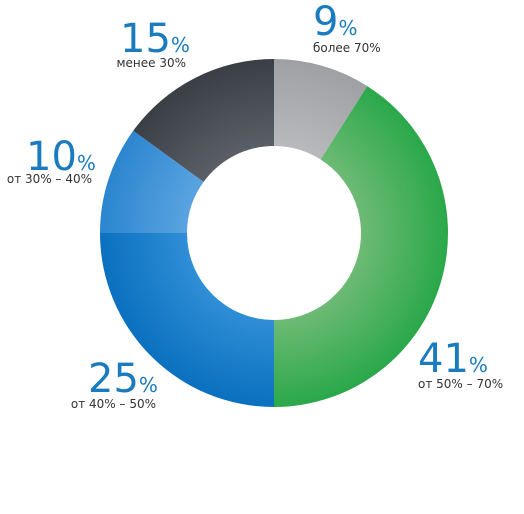  What do you see at coordinates (113, 404) in the screenshot?
I see `slice-category-label: от 40% – 50%` at bounding box center [113, 404].